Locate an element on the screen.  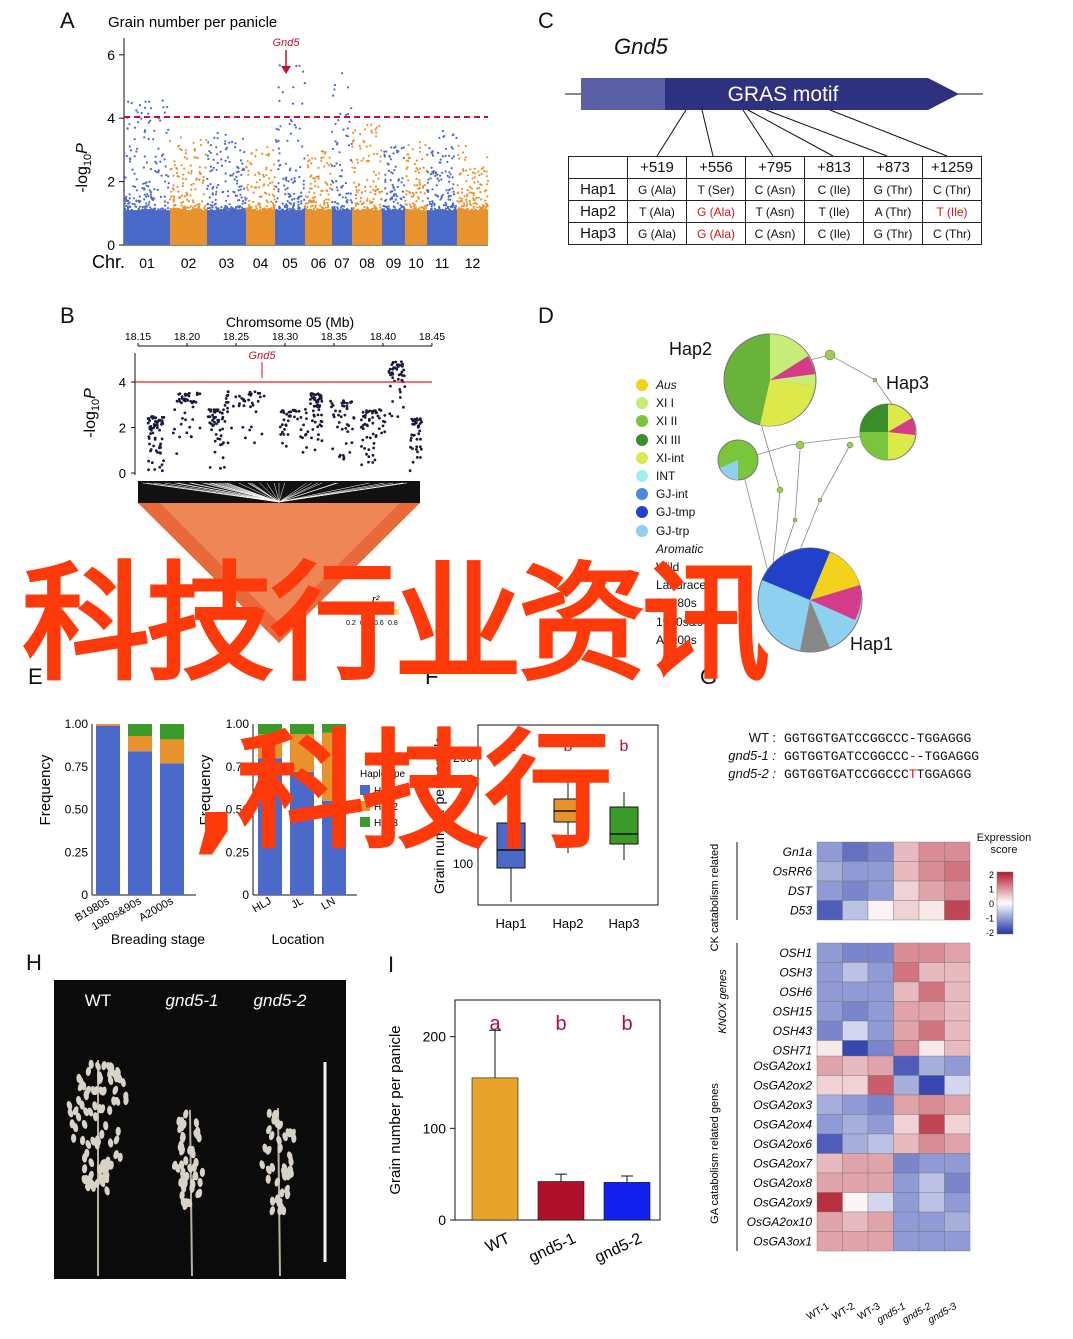
alignment-name: WT : is located at coordinates (762, 737).